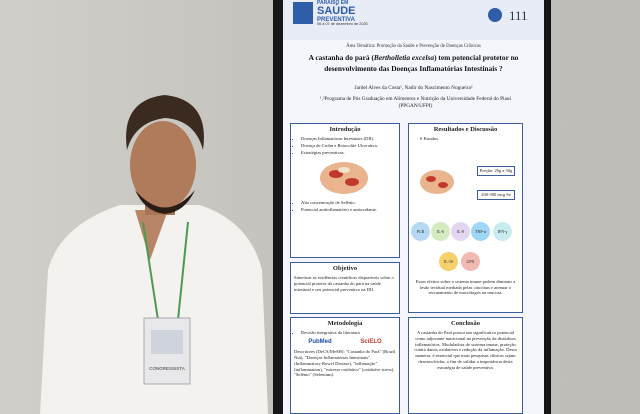 This screenshot has height=414, width=640. What do you see at coordinates (345, 323) in the screenshot?
I see `heading: Metodologia` at bounding box center [345, 323].